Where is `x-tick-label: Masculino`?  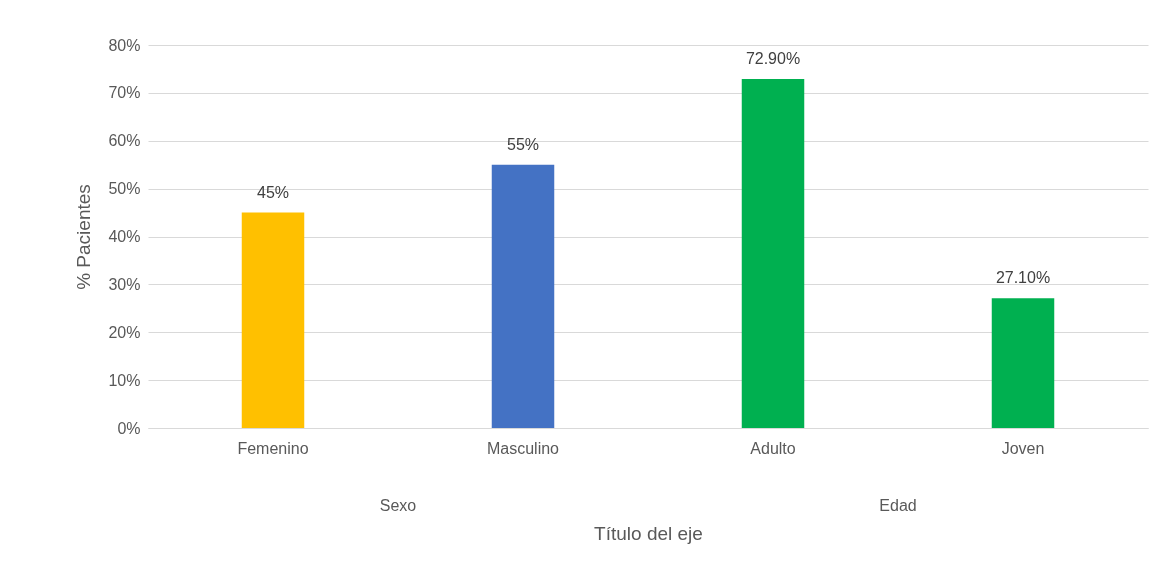
x-tick-label: Masculino is located at coordinates (523, 448).